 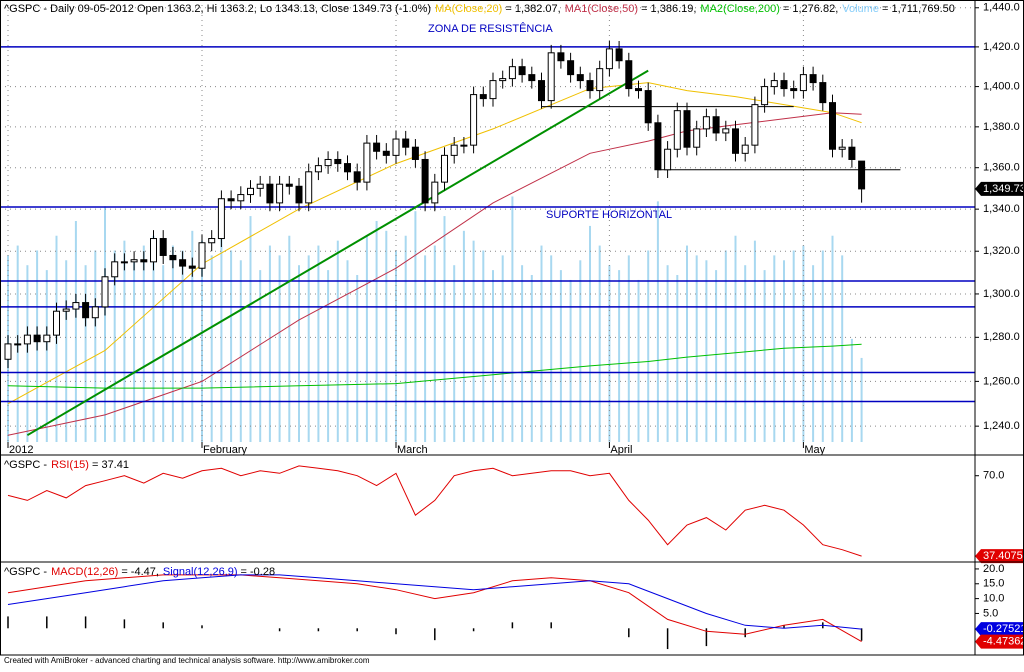 I want to click on x-tick-label: March, so click(x=412, y=450).